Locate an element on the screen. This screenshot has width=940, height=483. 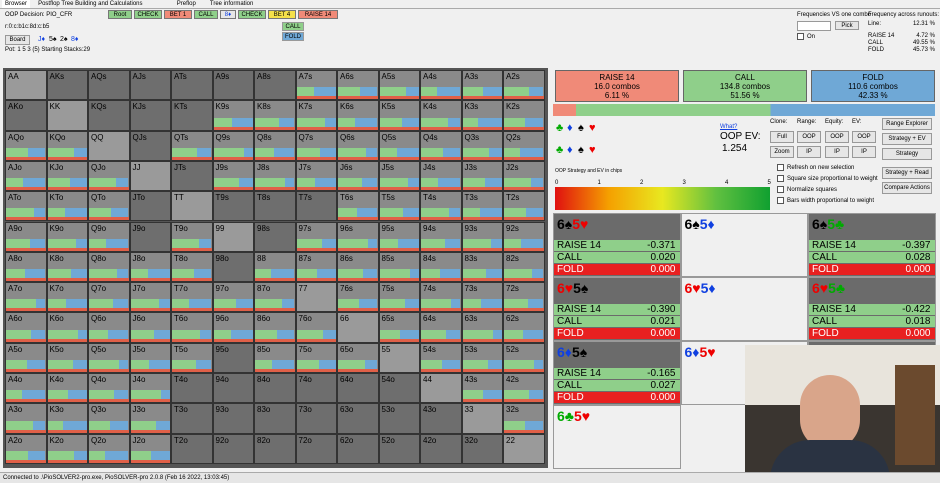
hand-cell: 99 is located at coordinates (233, 236).